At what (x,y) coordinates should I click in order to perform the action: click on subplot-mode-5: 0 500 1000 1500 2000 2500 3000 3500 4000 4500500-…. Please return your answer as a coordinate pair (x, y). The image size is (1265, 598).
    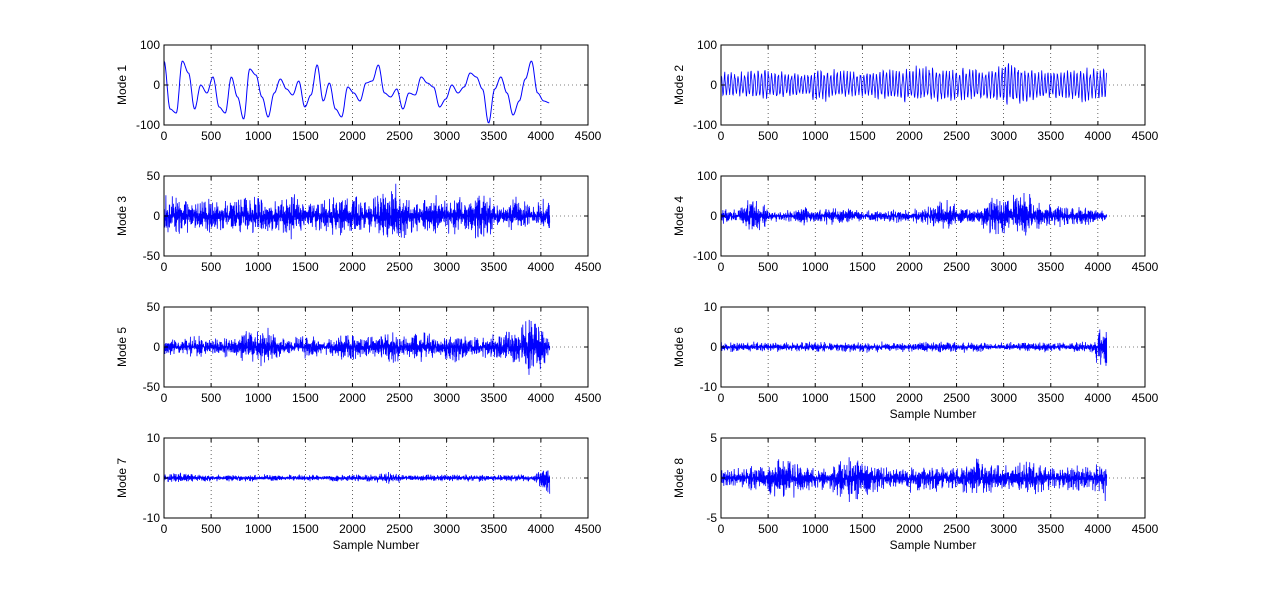
    Looking at the image, I should click on (358, 352).